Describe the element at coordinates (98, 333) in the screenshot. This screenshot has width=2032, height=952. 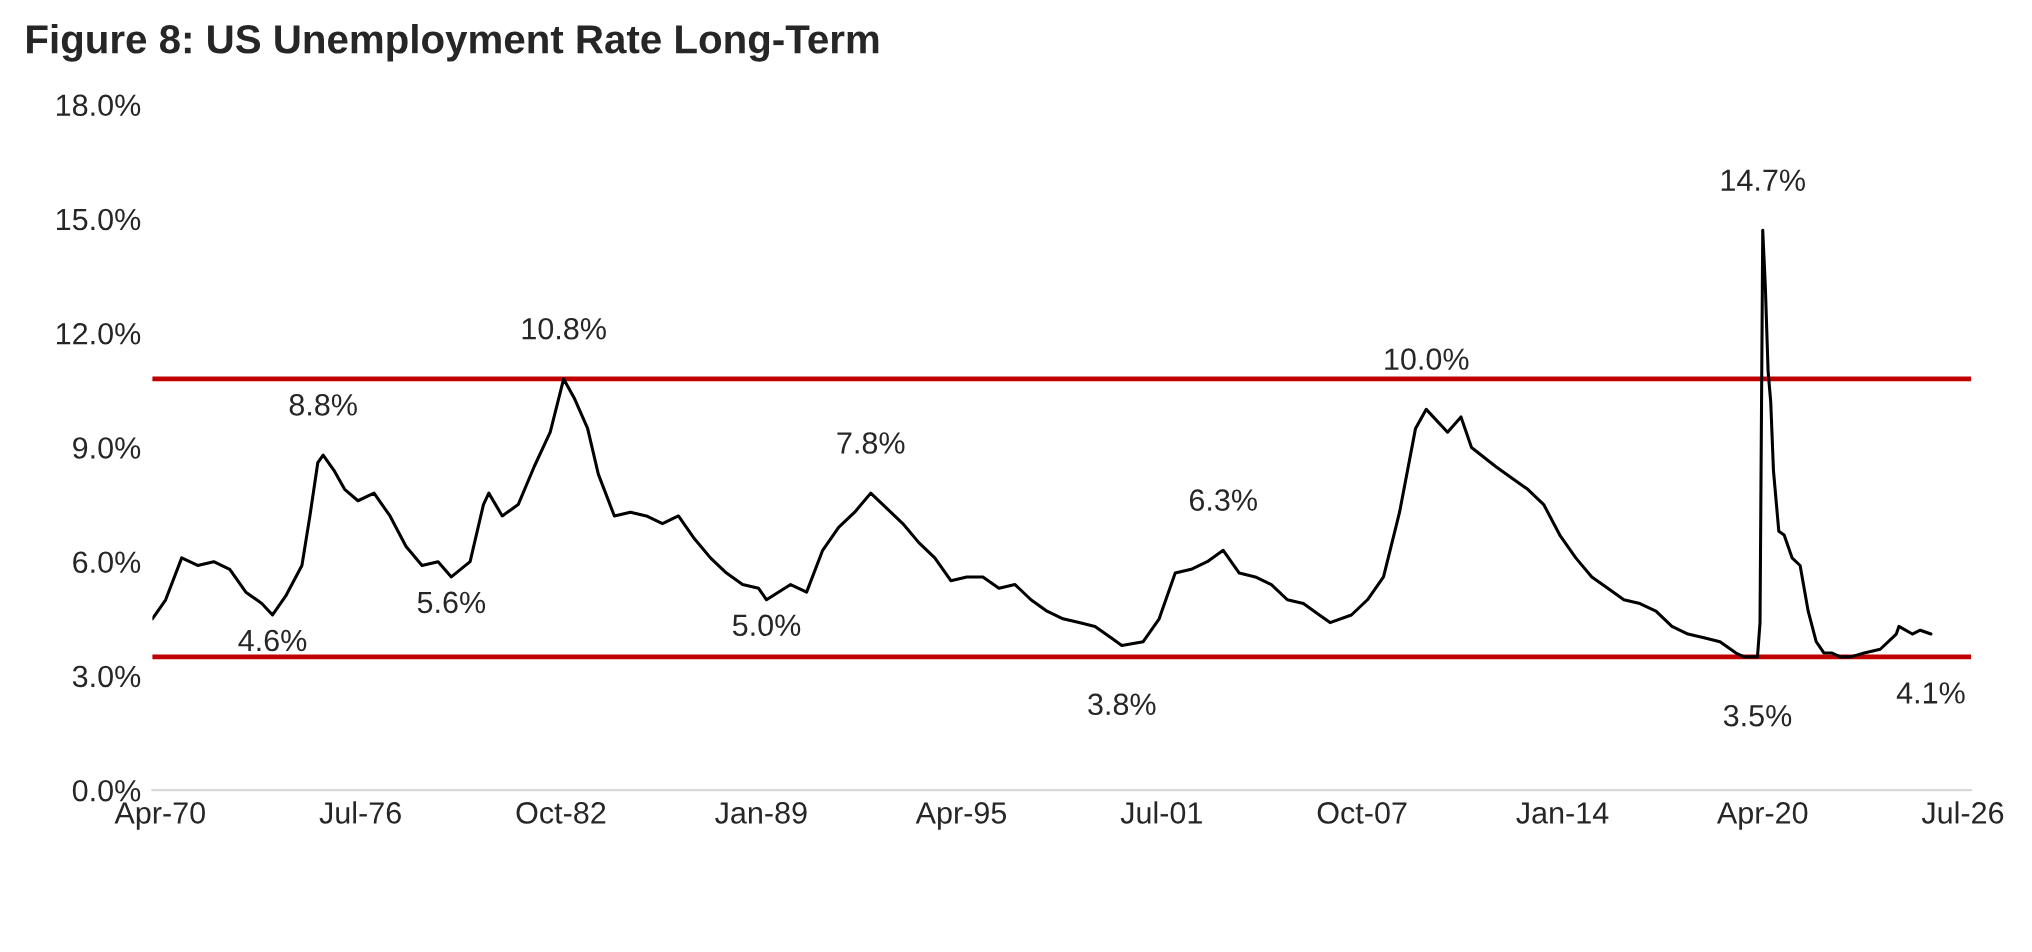
I see `y-tick-label: 12.0%` at that location.